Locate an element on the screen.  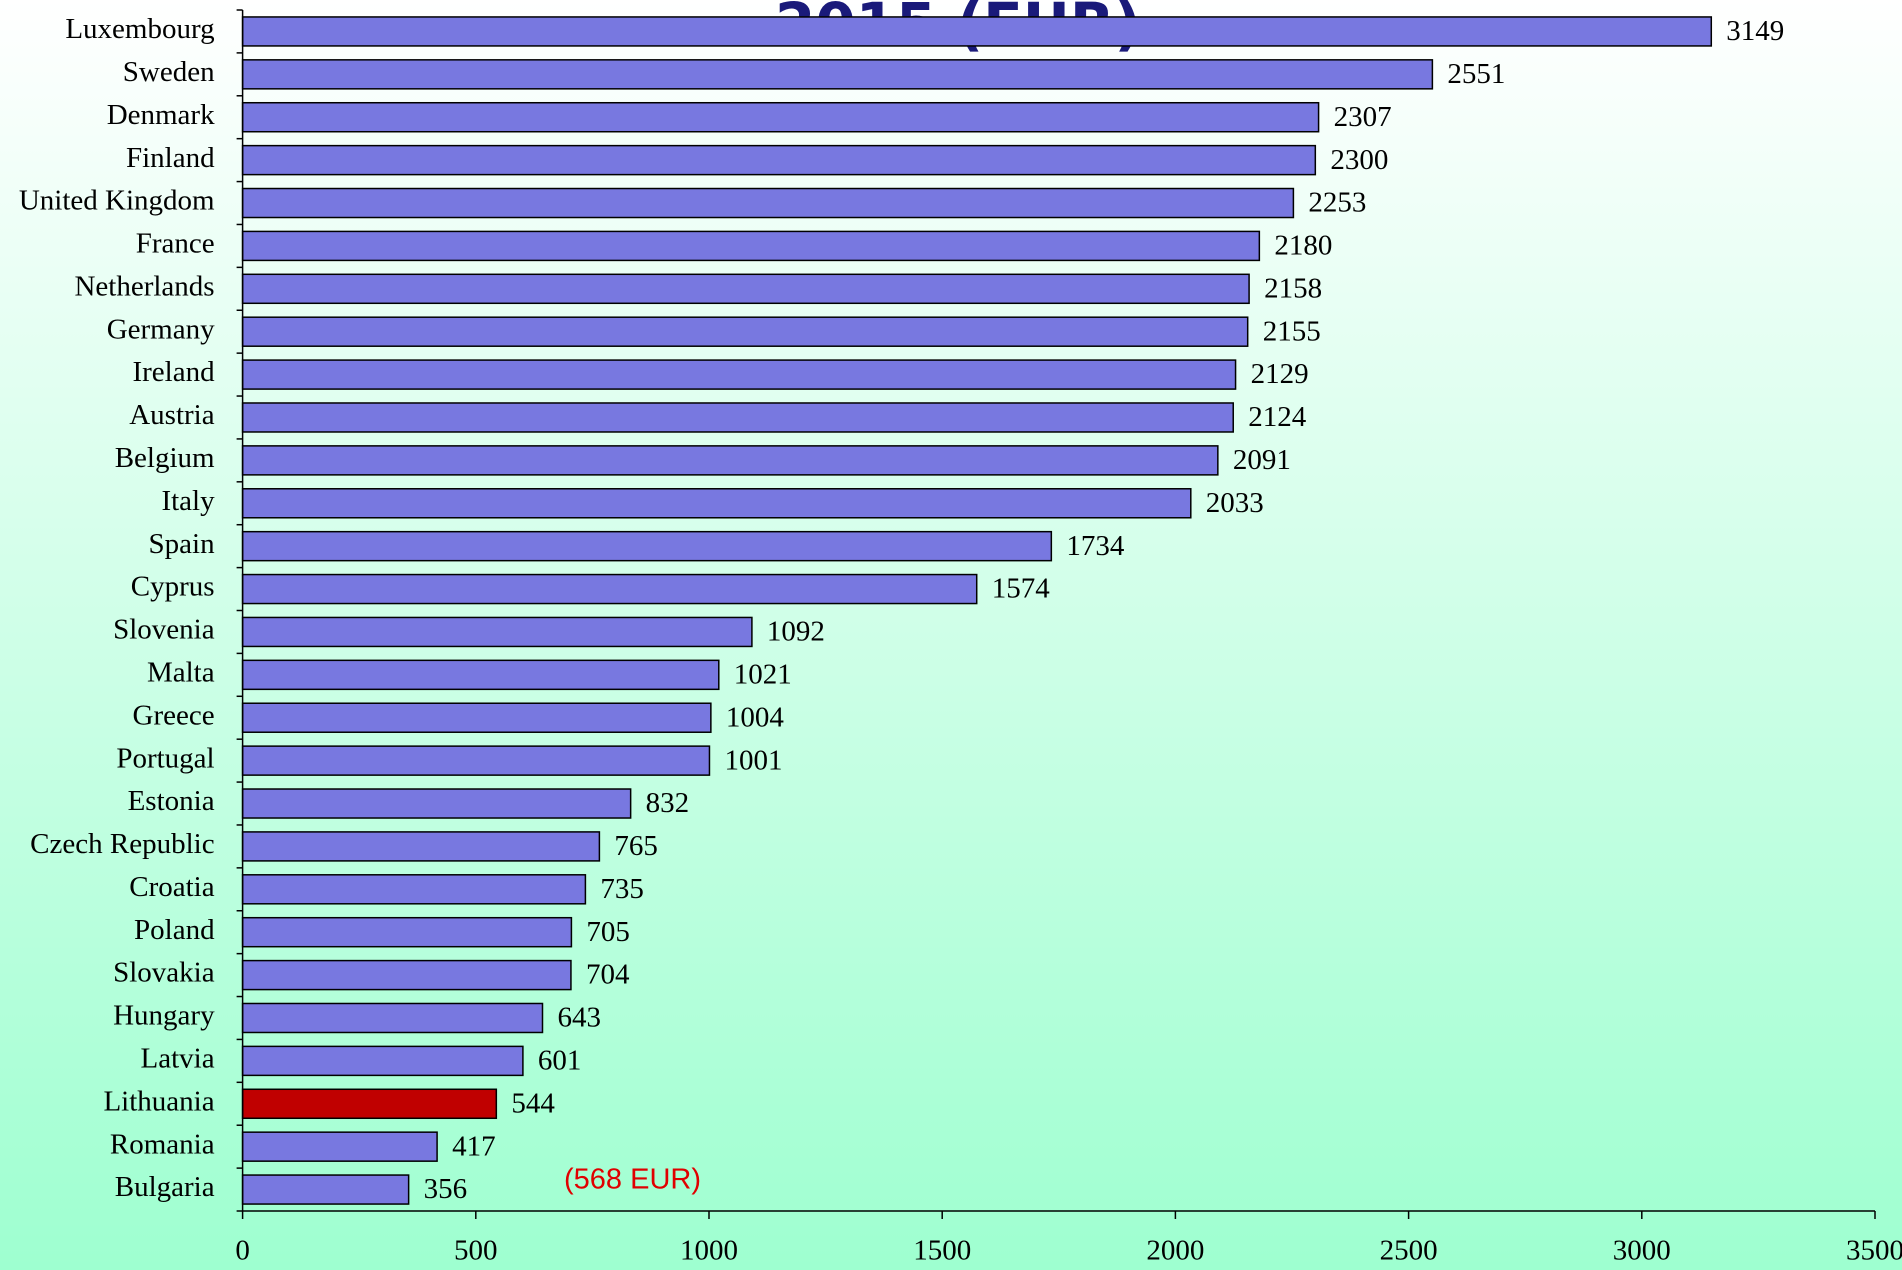
y-tick-label: Estonia is located at coordinates (171, 801).